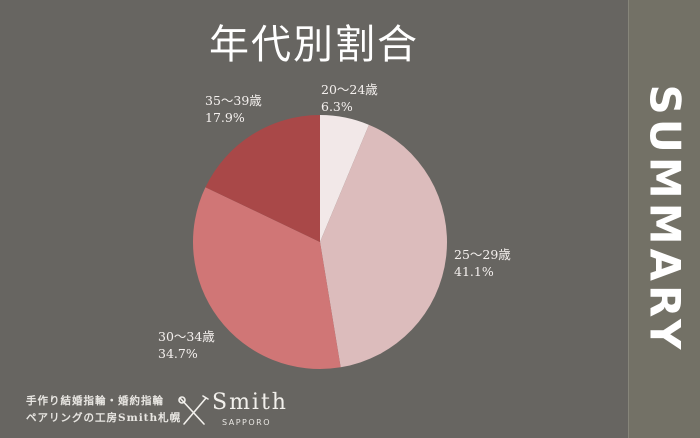 Image resolution: width=700 pixels, height=438 pixels. I want to click on slice-value: 6.3%, so click(337, 106).